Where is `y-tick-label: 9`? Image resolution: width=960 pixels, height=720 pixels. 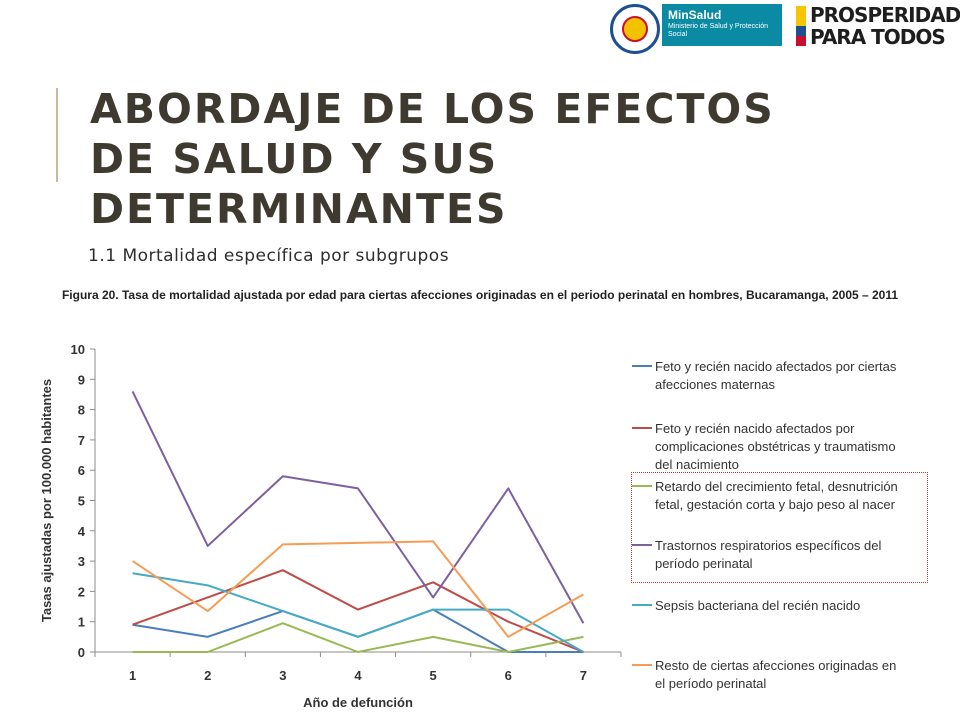 y-tick-label: 9 is located at coordinates (81, 379).